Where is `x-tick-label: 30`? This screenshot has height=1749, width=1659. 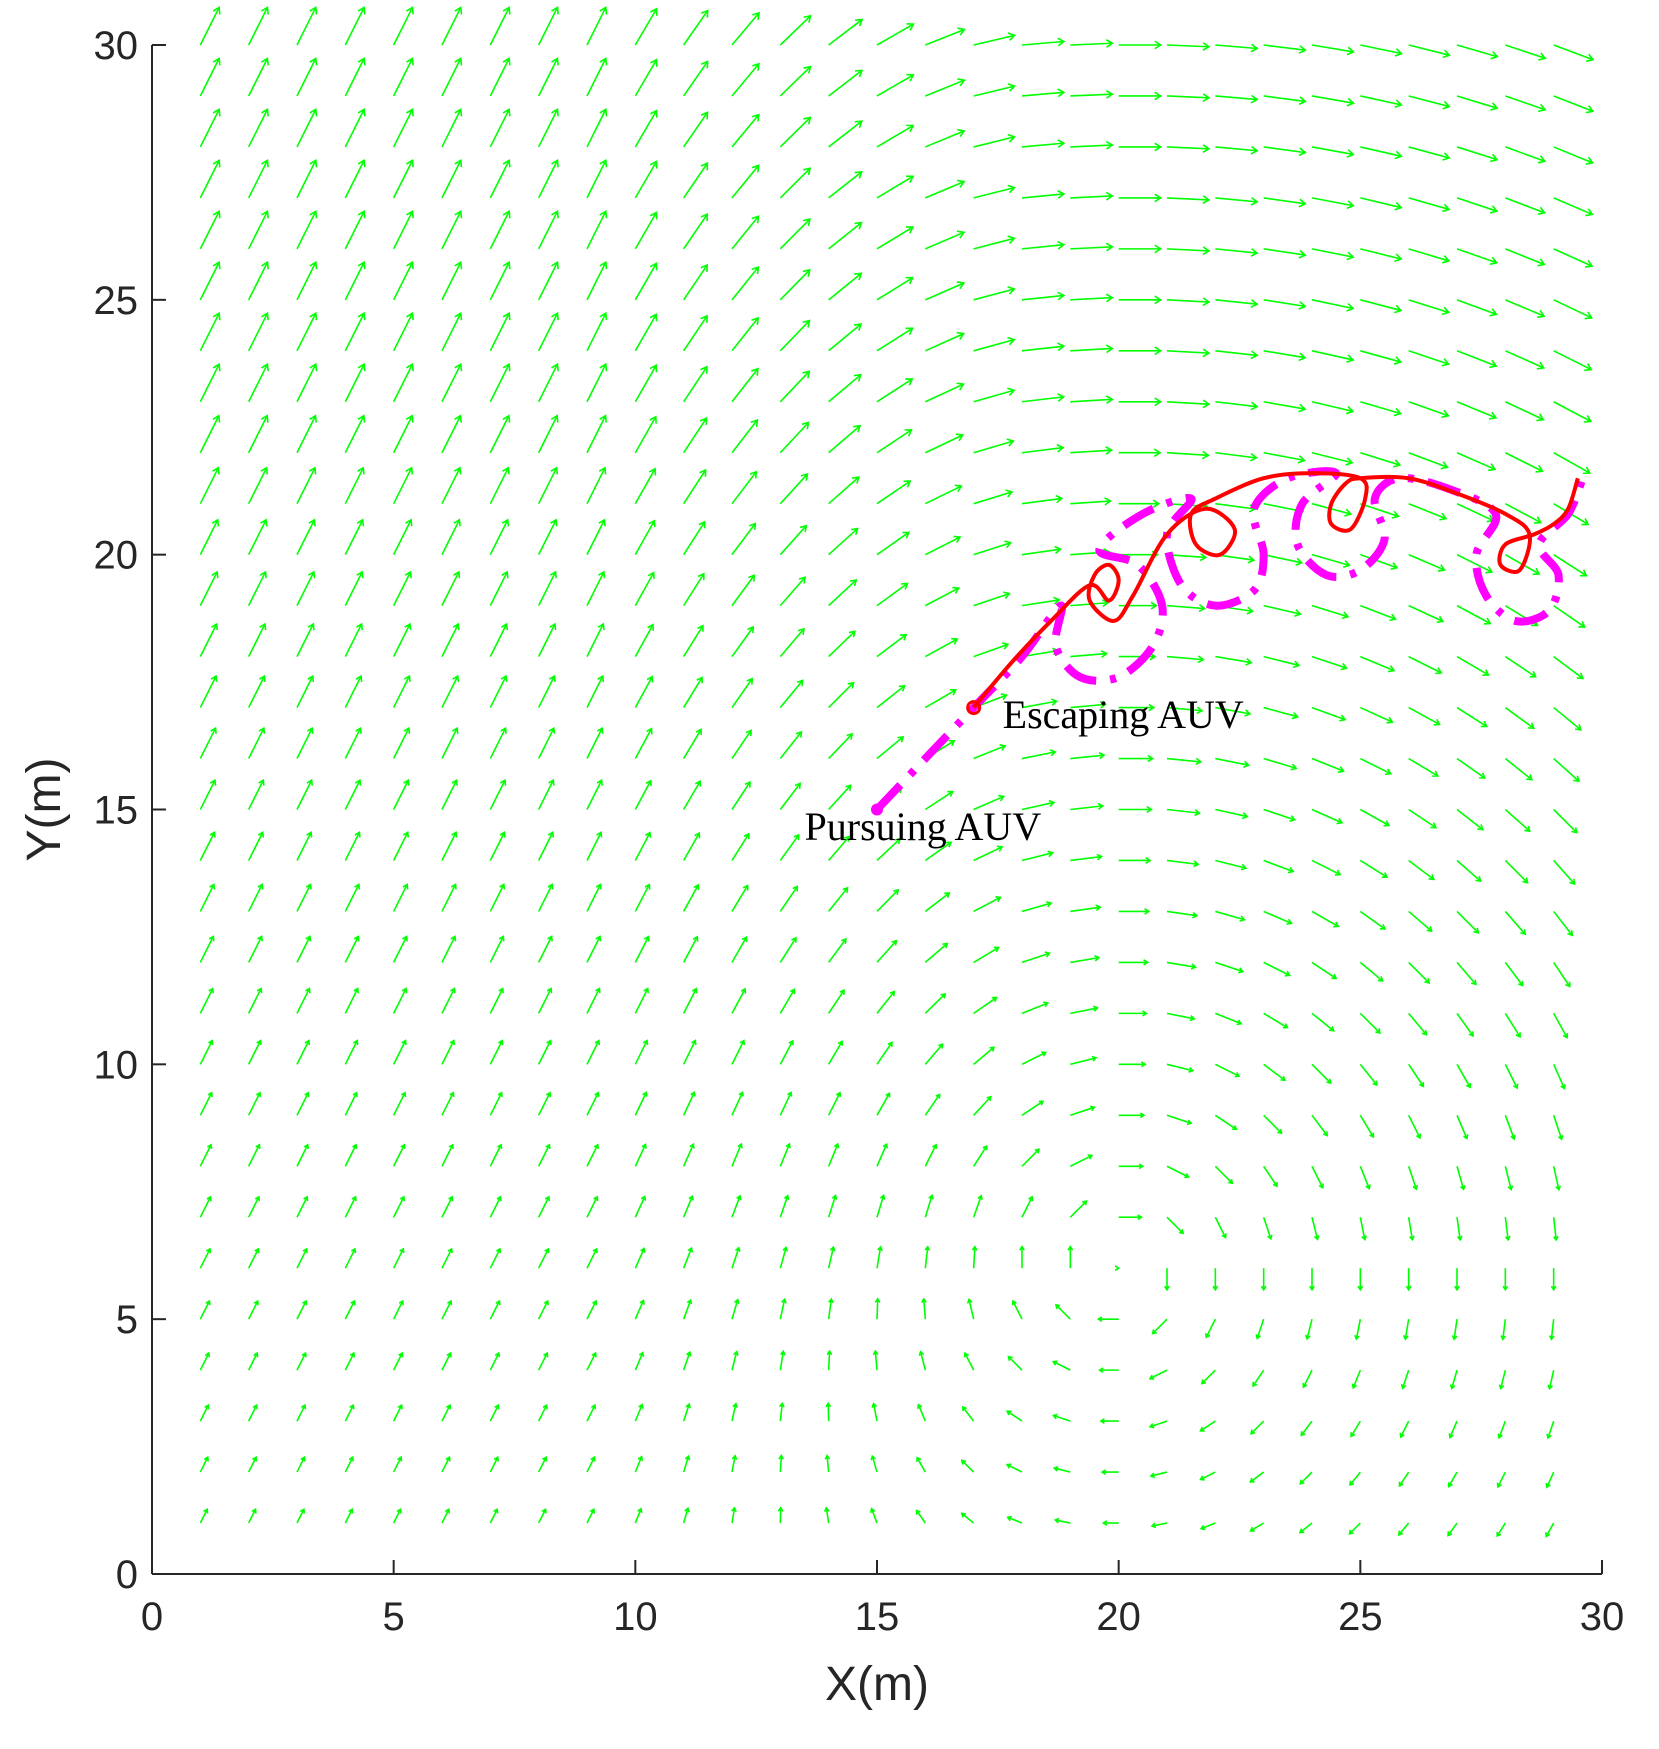 x-tick-label: 30 is located at coordinates (1602, 1617).